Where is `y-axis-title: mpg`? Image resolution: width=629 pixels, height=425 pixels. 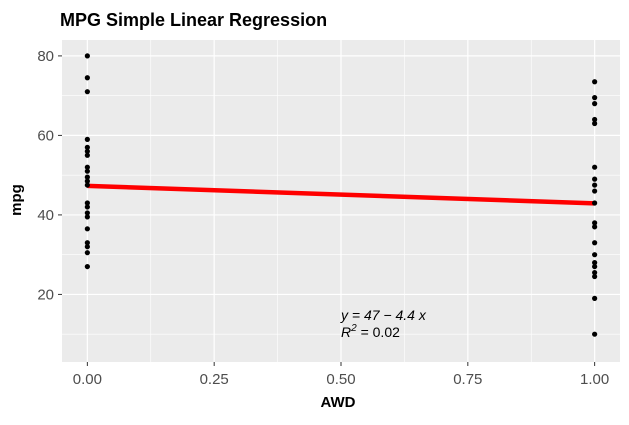 y-axis-title: mpg is located at coordinates (16, 200).